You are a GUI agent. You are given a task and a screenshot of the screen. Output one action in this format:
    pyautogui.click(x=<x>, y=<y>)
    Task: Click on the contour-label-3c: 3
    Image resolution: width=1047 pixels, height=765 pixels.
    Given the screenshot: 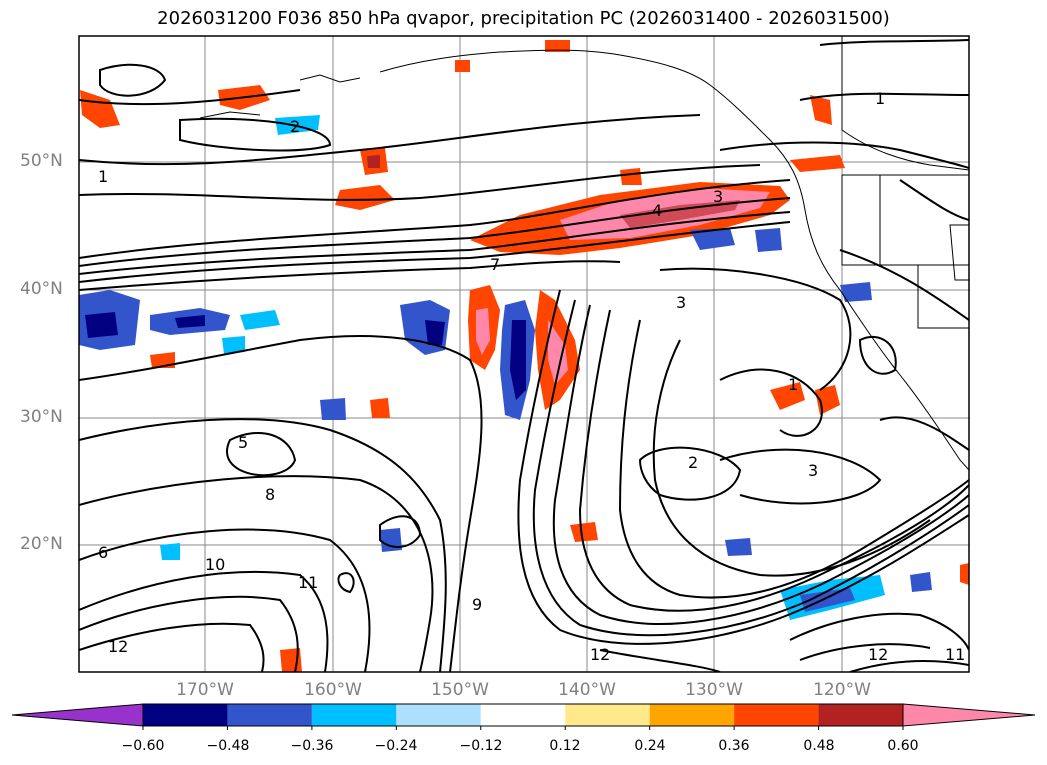 What is the action you would take?
    pyautogui.click(x=813, y=470)
    